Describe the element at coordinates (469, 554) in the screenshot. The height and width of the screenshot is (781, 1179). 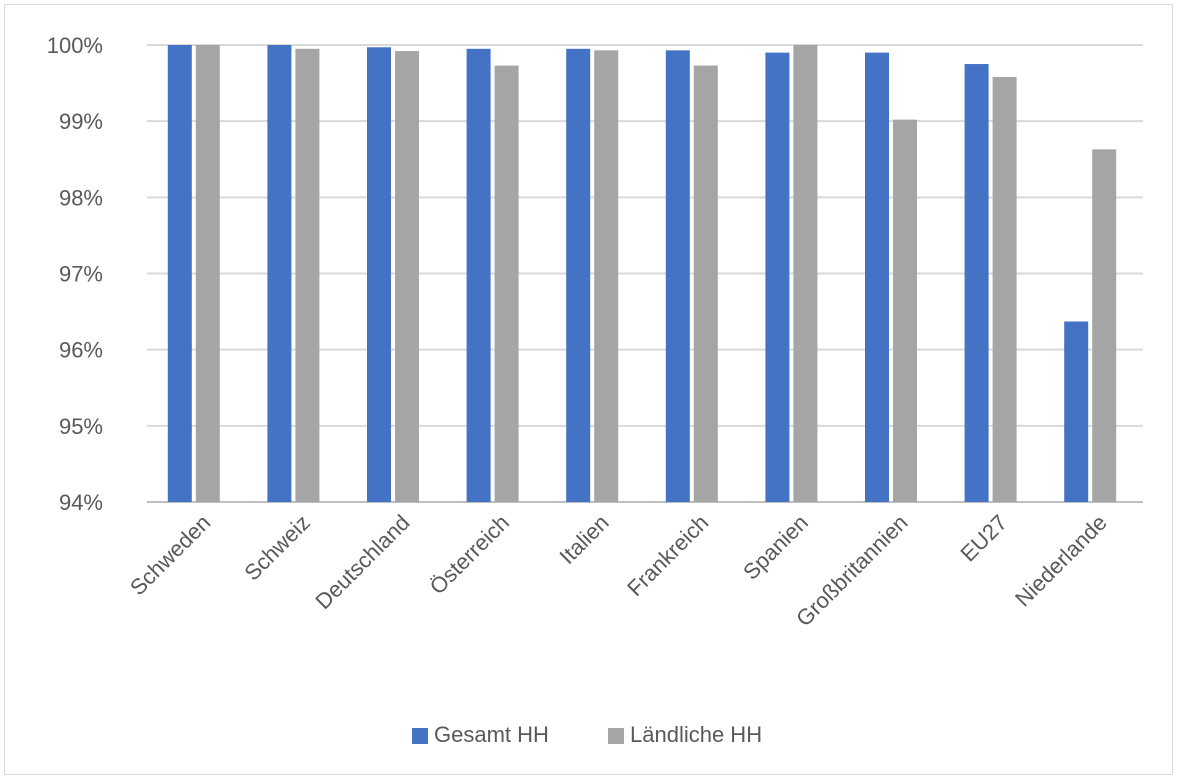
I see `x-category-label: Österreich` at that location.